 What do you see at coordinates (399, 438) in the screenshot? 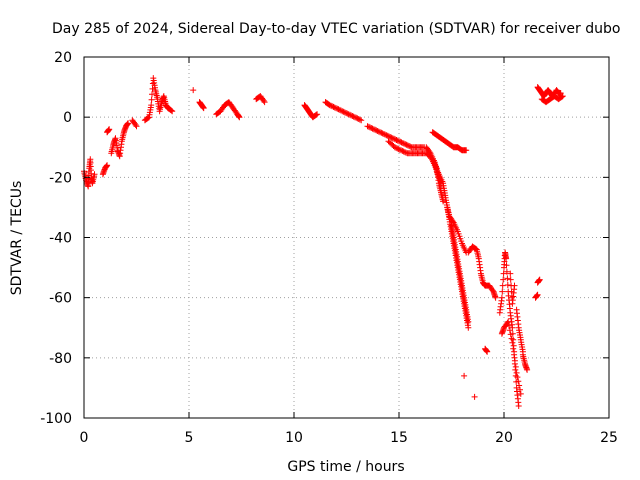
I see `x-tick-label: 15` at bounding box center [399, 438].